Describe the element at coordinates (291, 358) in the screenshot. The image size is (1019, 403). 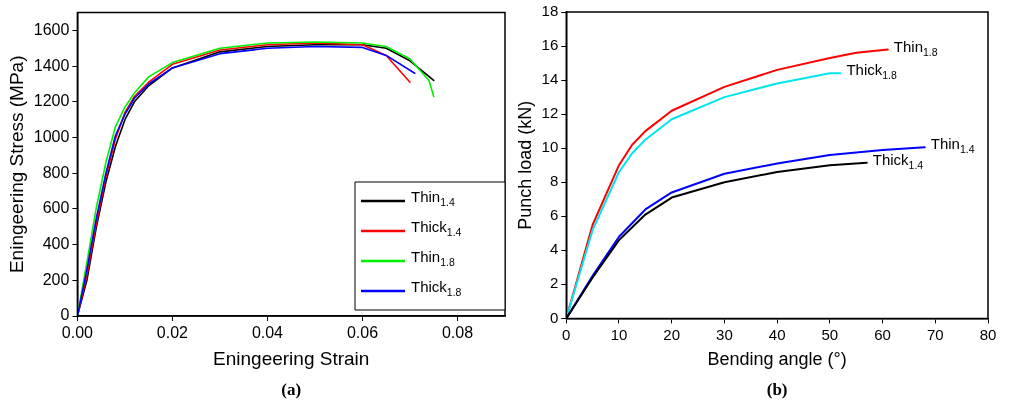
I see `x-axis-title: Eningeering Strain` at that location.